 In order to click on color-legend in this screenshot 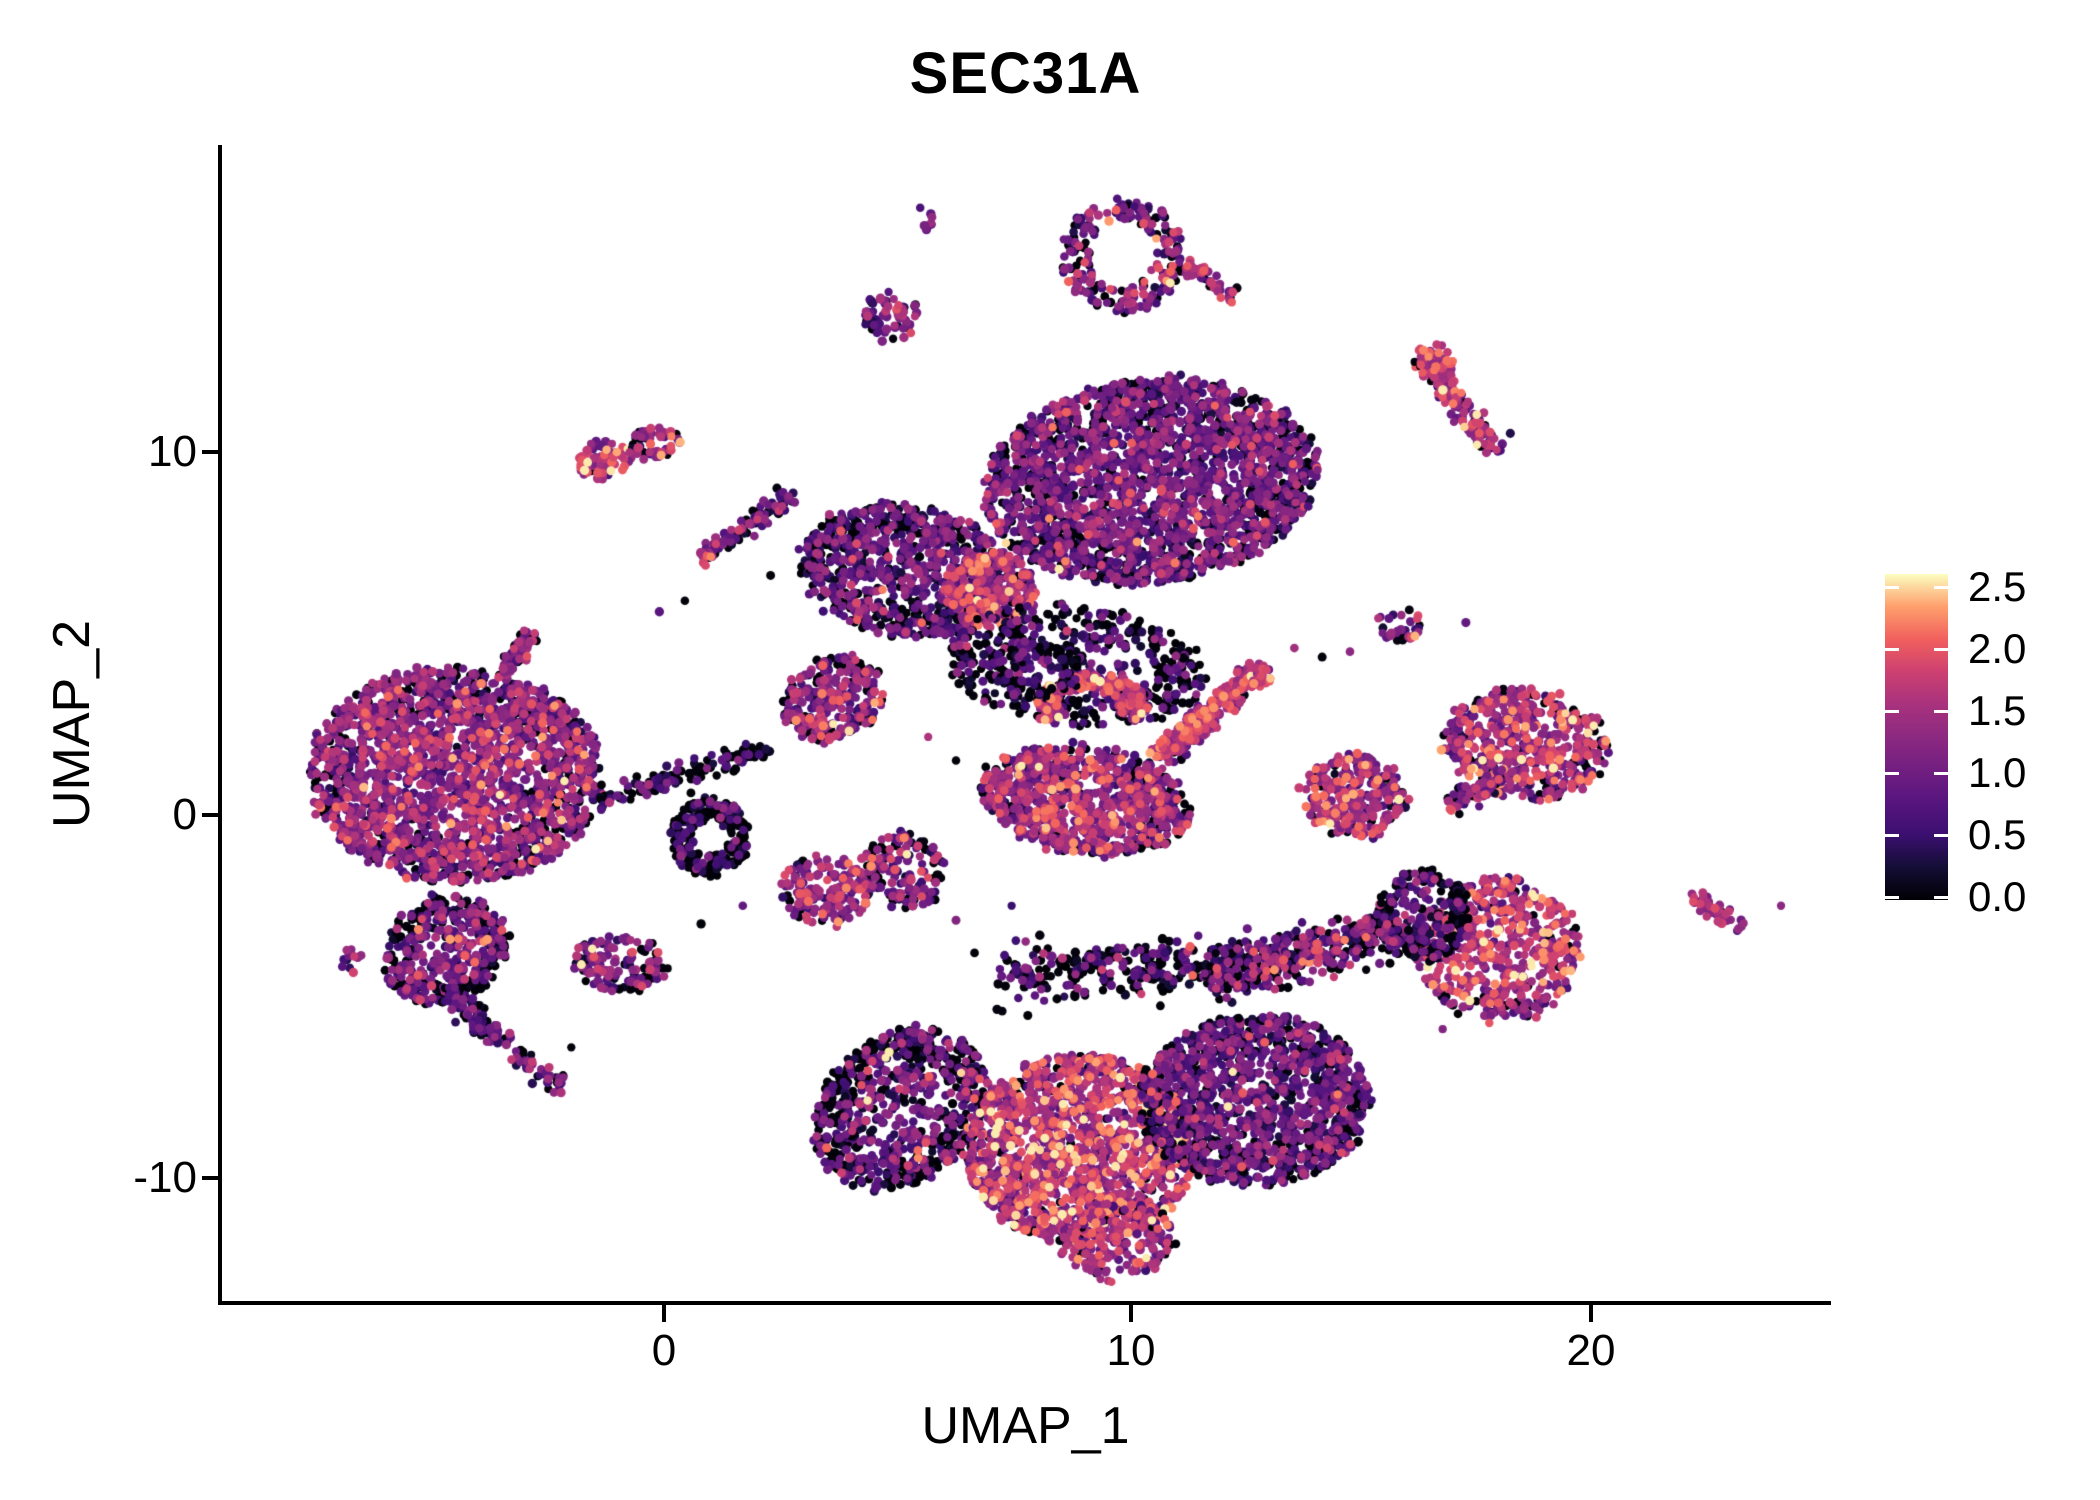, I will do `click(1916, 737)`.